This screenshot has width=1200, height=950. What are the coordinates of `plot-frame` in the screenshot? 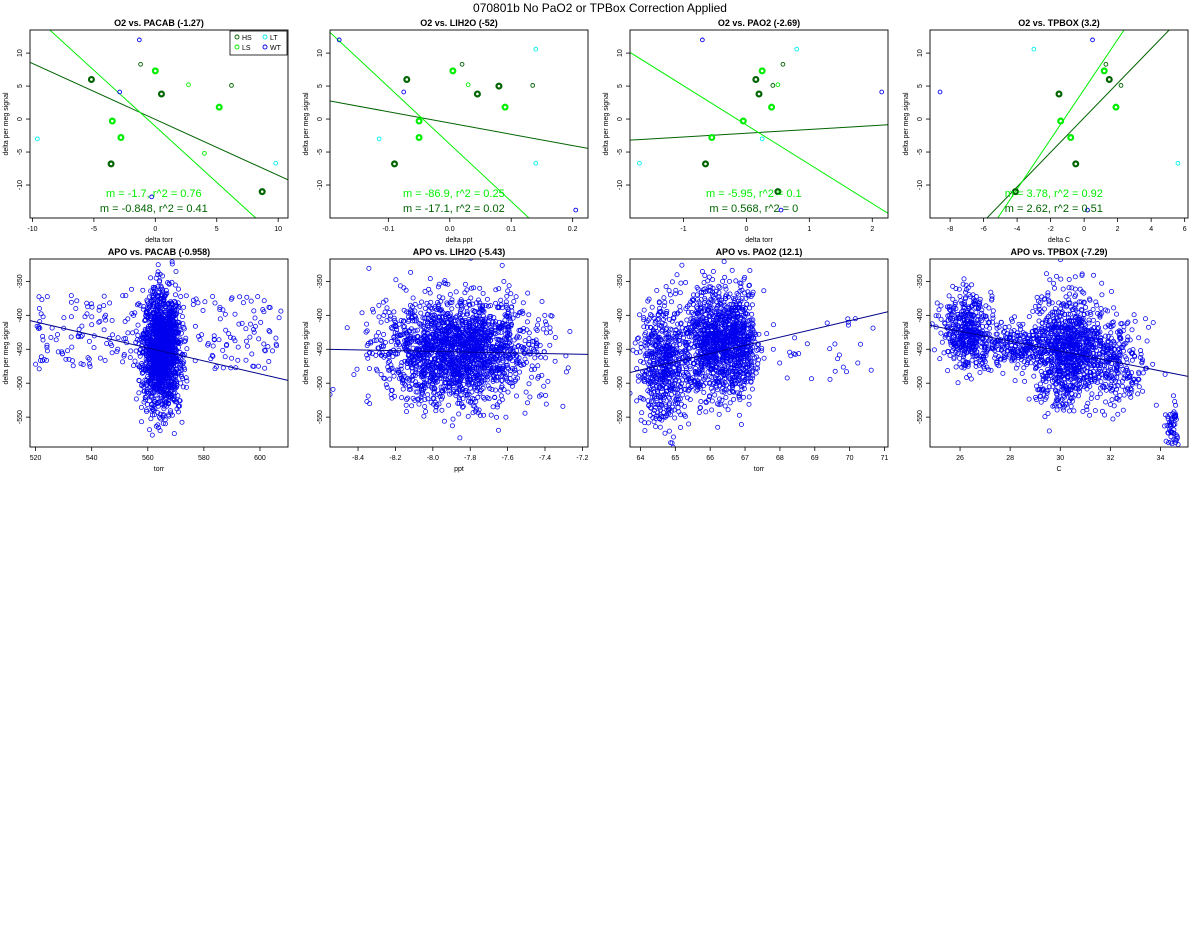 It's located at (459, 124).